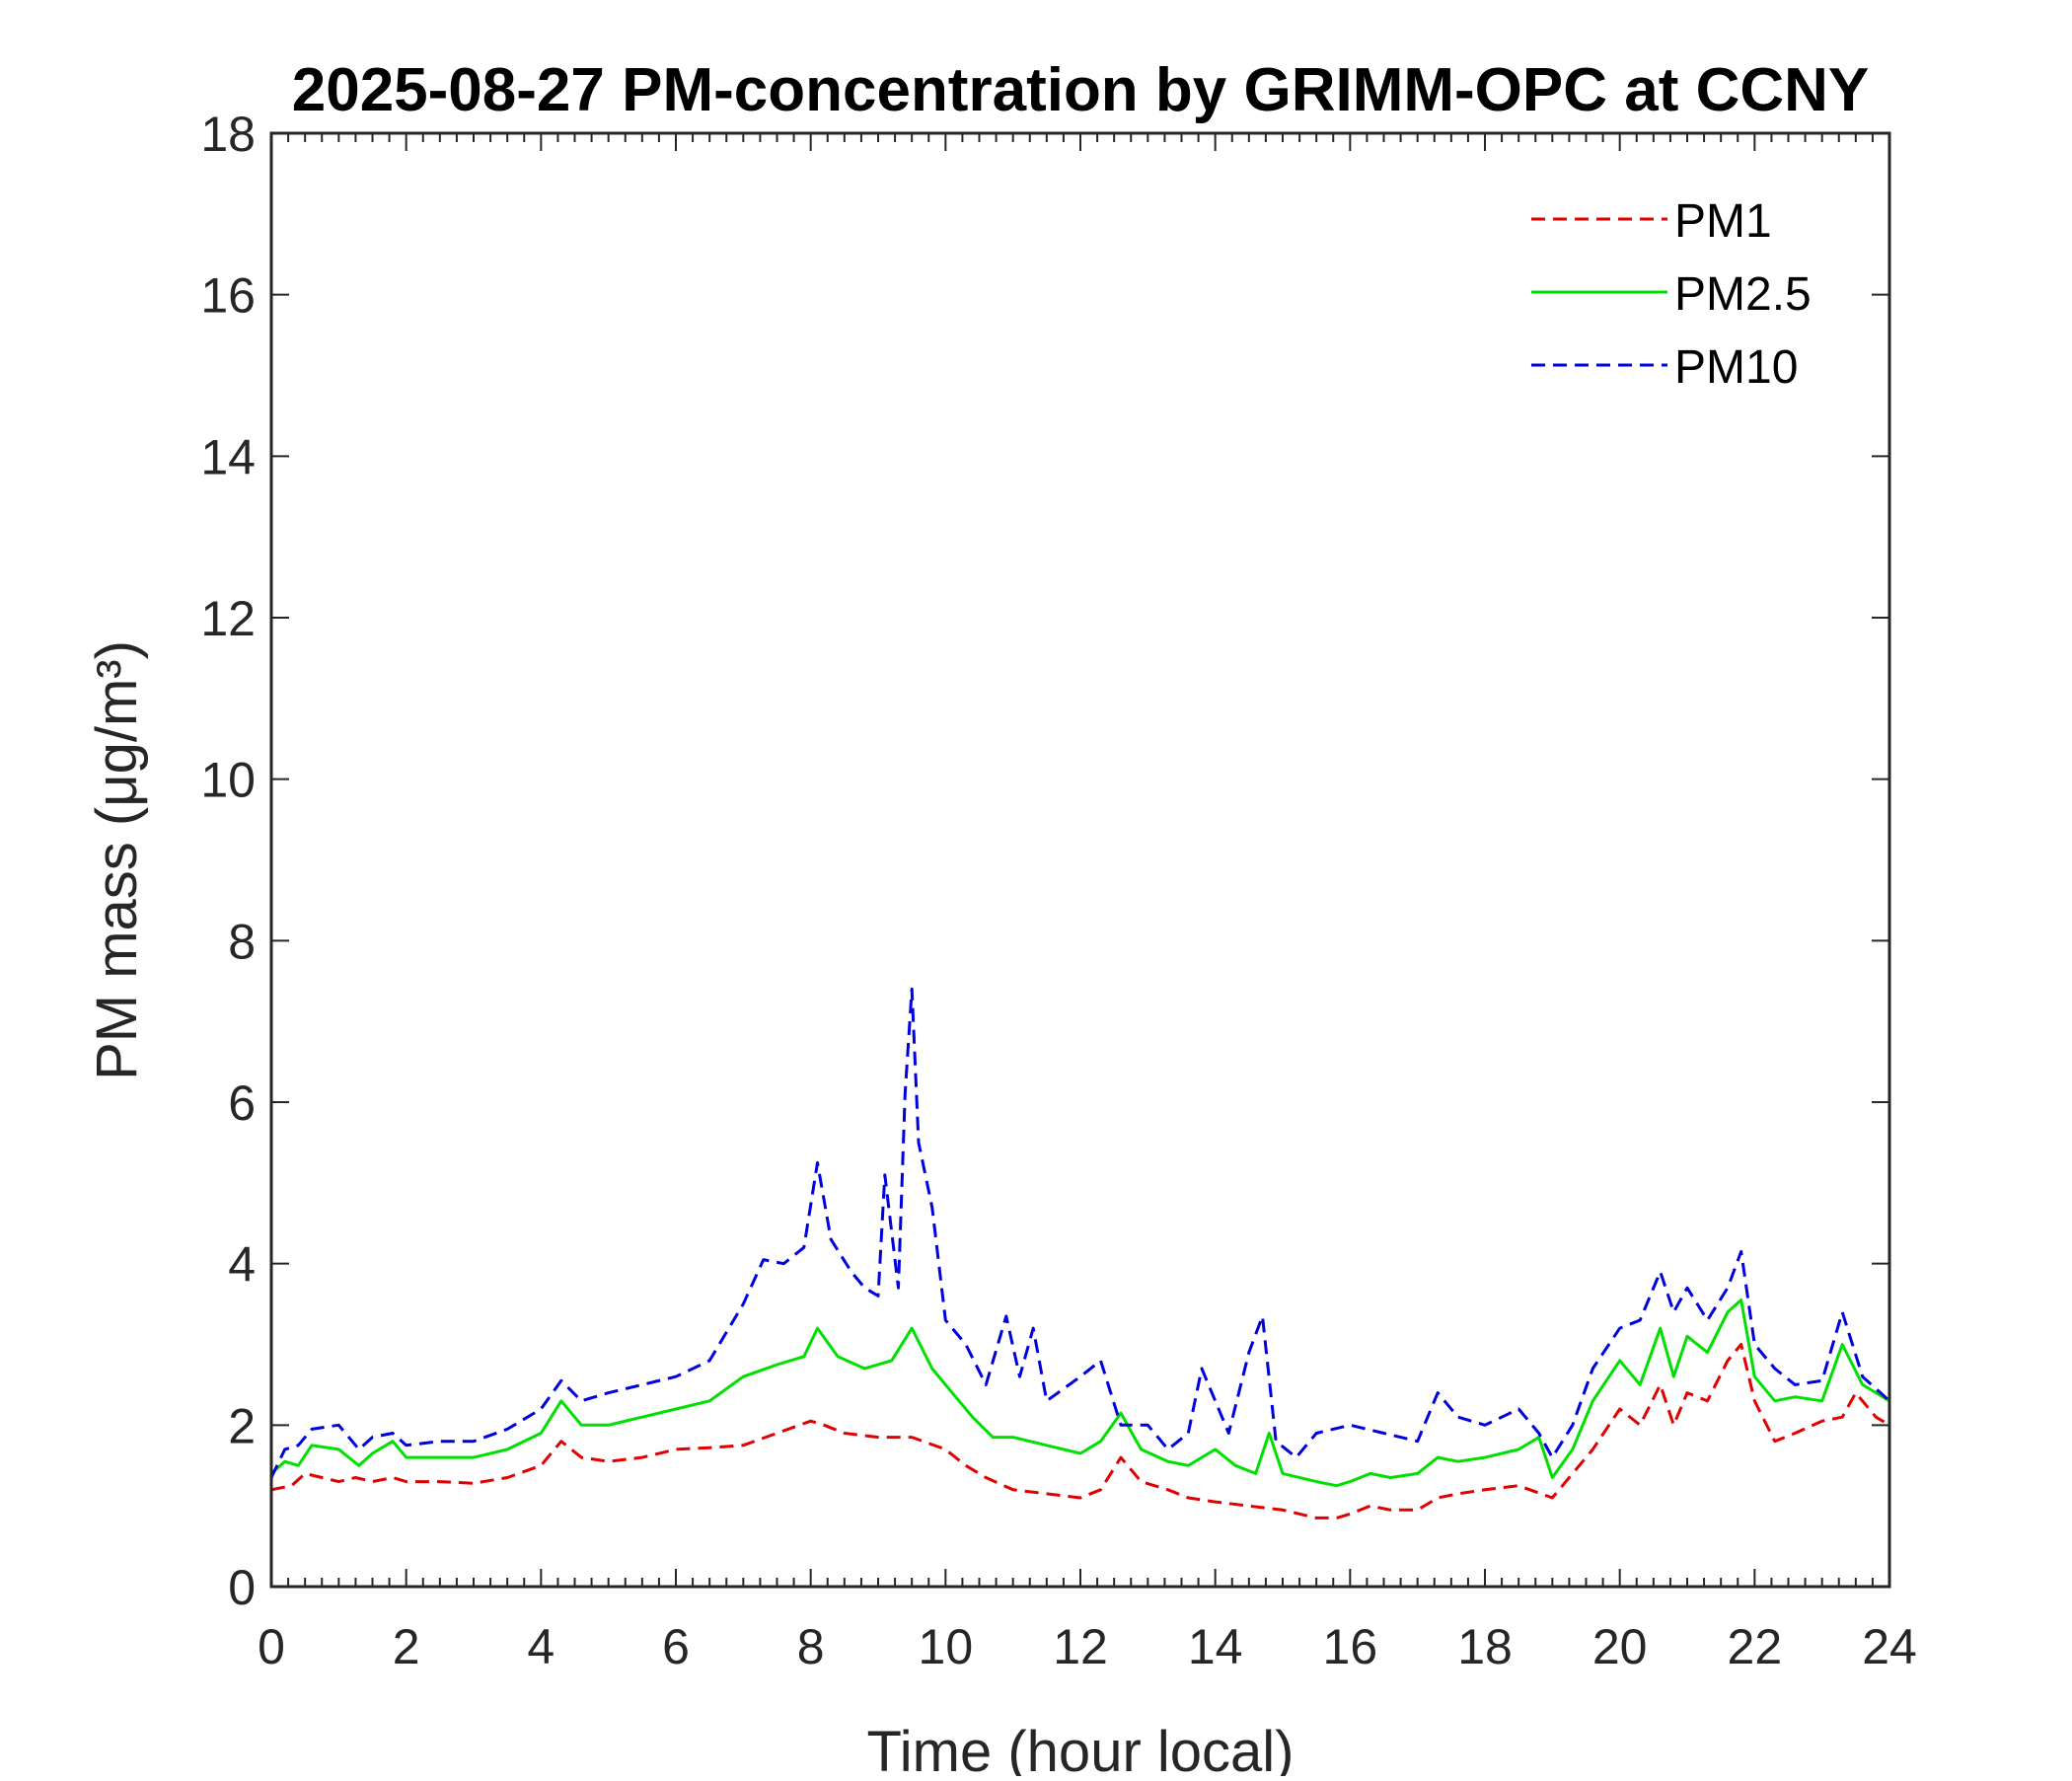 This screenshot has height=1781, width=2072. I want to click on legend: PM1 PM2.5 PM10, so click(1672, 294).